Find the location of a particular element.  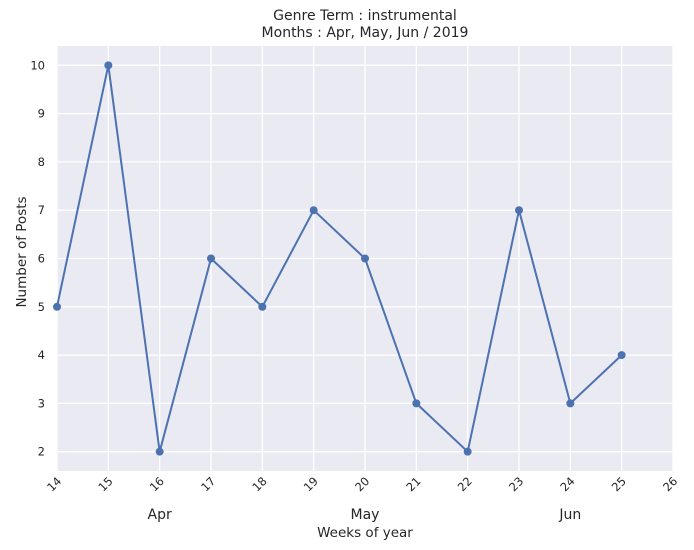

x-tick-label: 25 is located at coordinates (619, 484).